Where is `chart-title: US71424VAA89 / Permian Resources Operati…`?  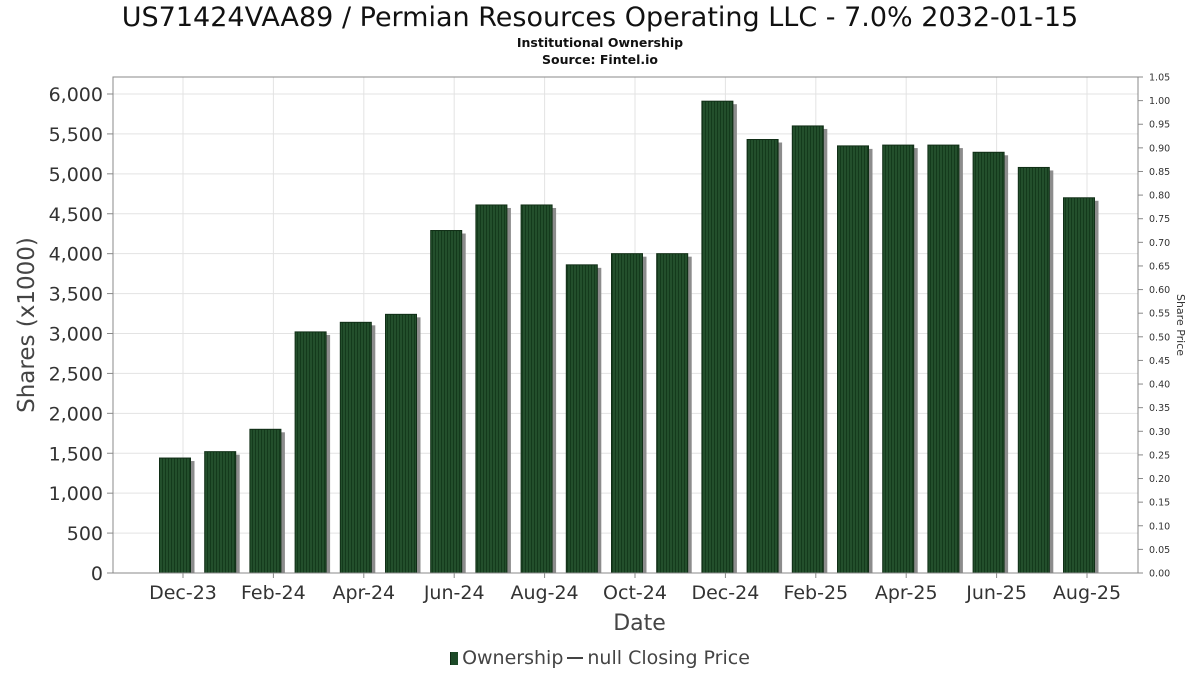
chart-title: US71424VAA89 / Permian Resources Operati… is located at coordinates (600, 17).